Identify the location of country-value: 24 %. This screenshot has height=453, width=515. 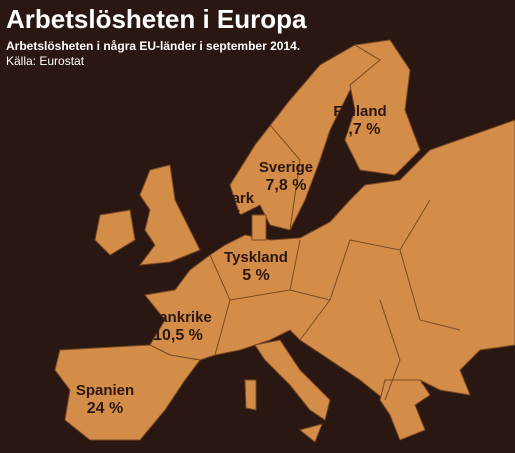
(105, 408).